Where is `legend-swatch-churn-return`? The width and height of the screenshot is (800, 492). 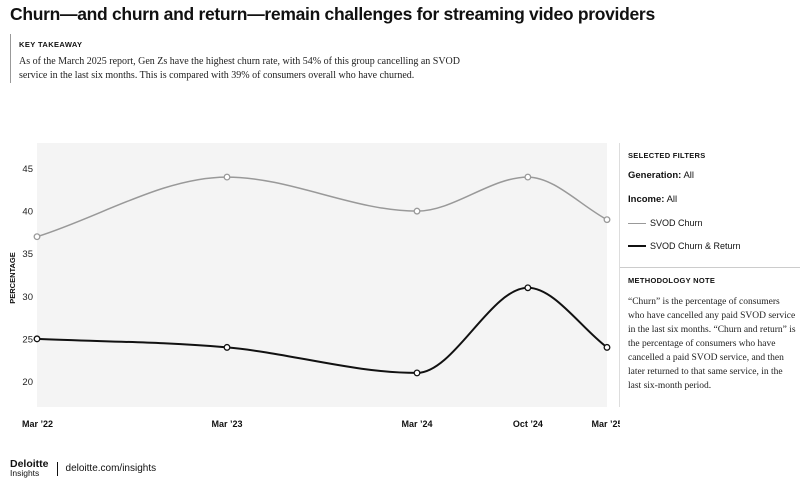
legend-swatch-churn-return is located at coordinates (637, 246).